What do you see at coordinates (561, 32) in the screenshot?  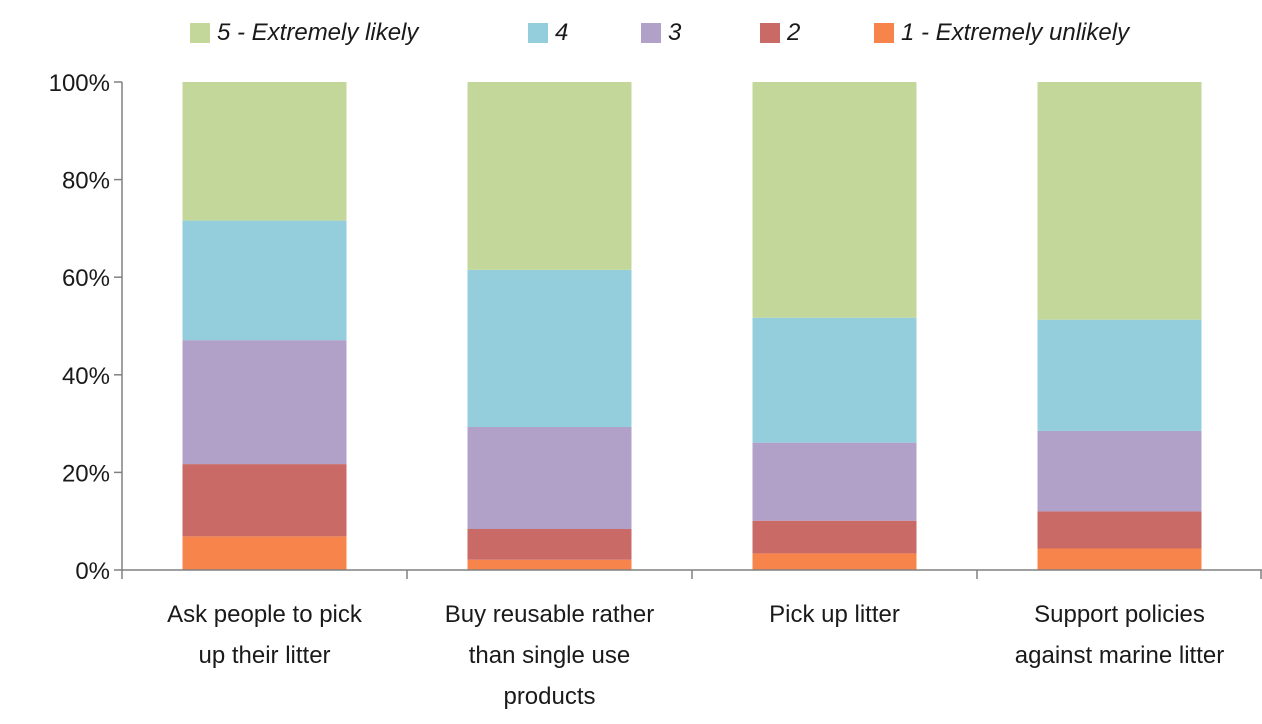 I see `legend-label-4: 4` at bounding box center [561, 32].